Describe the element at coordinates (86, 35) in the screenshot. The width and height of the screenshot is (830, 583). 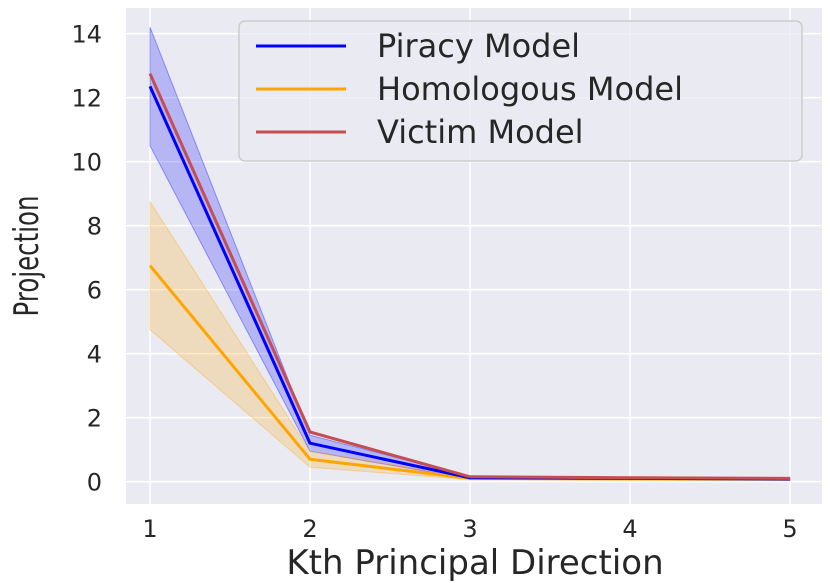
I see `y-tick-label: 14` at that location.